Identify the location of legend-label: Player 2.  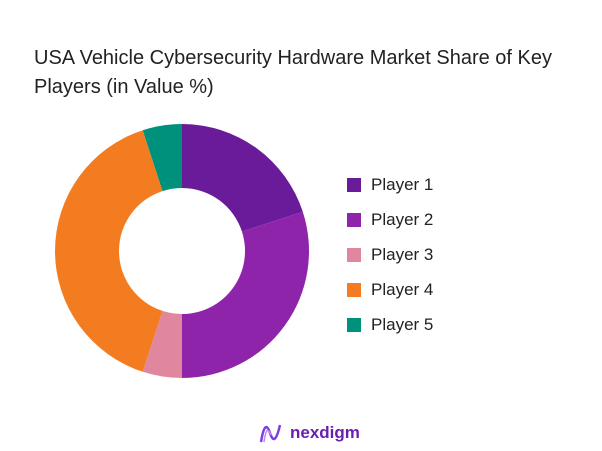
(402, 219).